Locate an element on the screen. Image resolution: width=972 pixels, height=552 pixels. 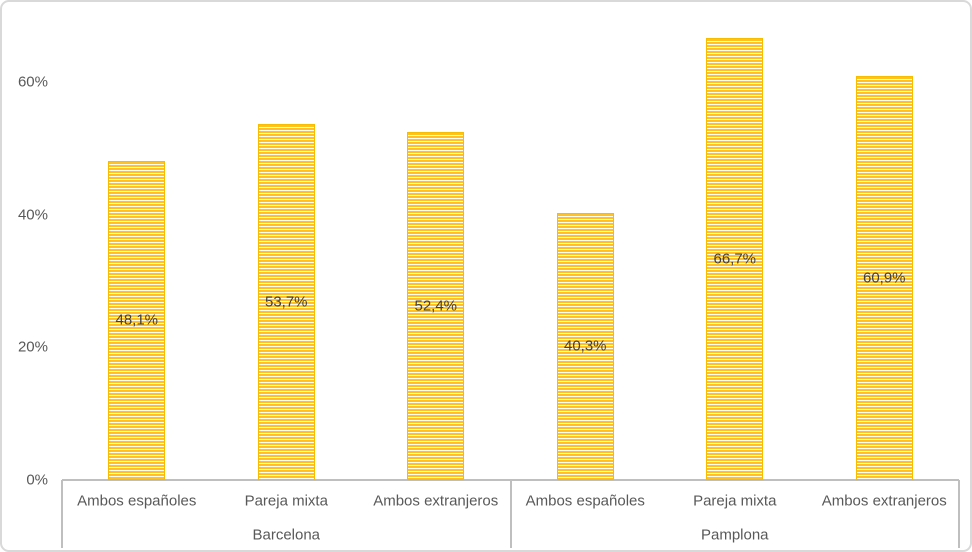
bar-value-label: 60,9% is located at coordinates (884, 278).